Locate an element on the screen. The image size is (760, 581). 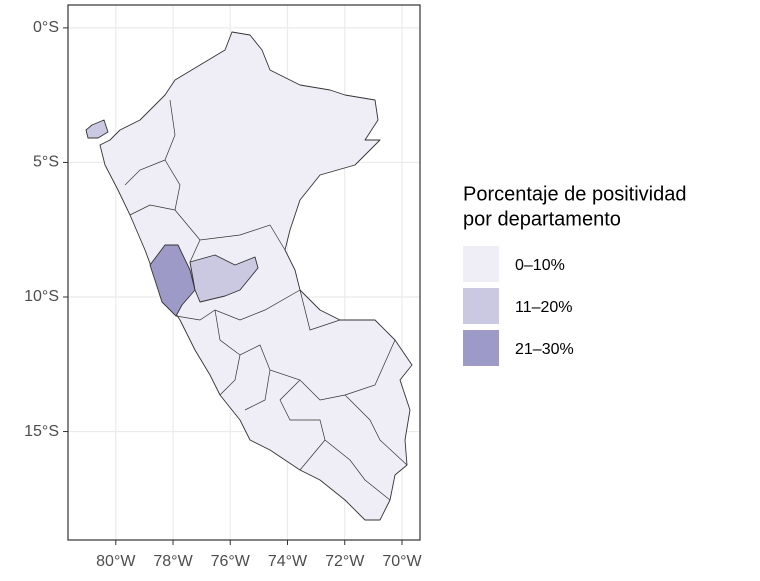
legend-label: 21–30% is located at coordinates (544, 349).